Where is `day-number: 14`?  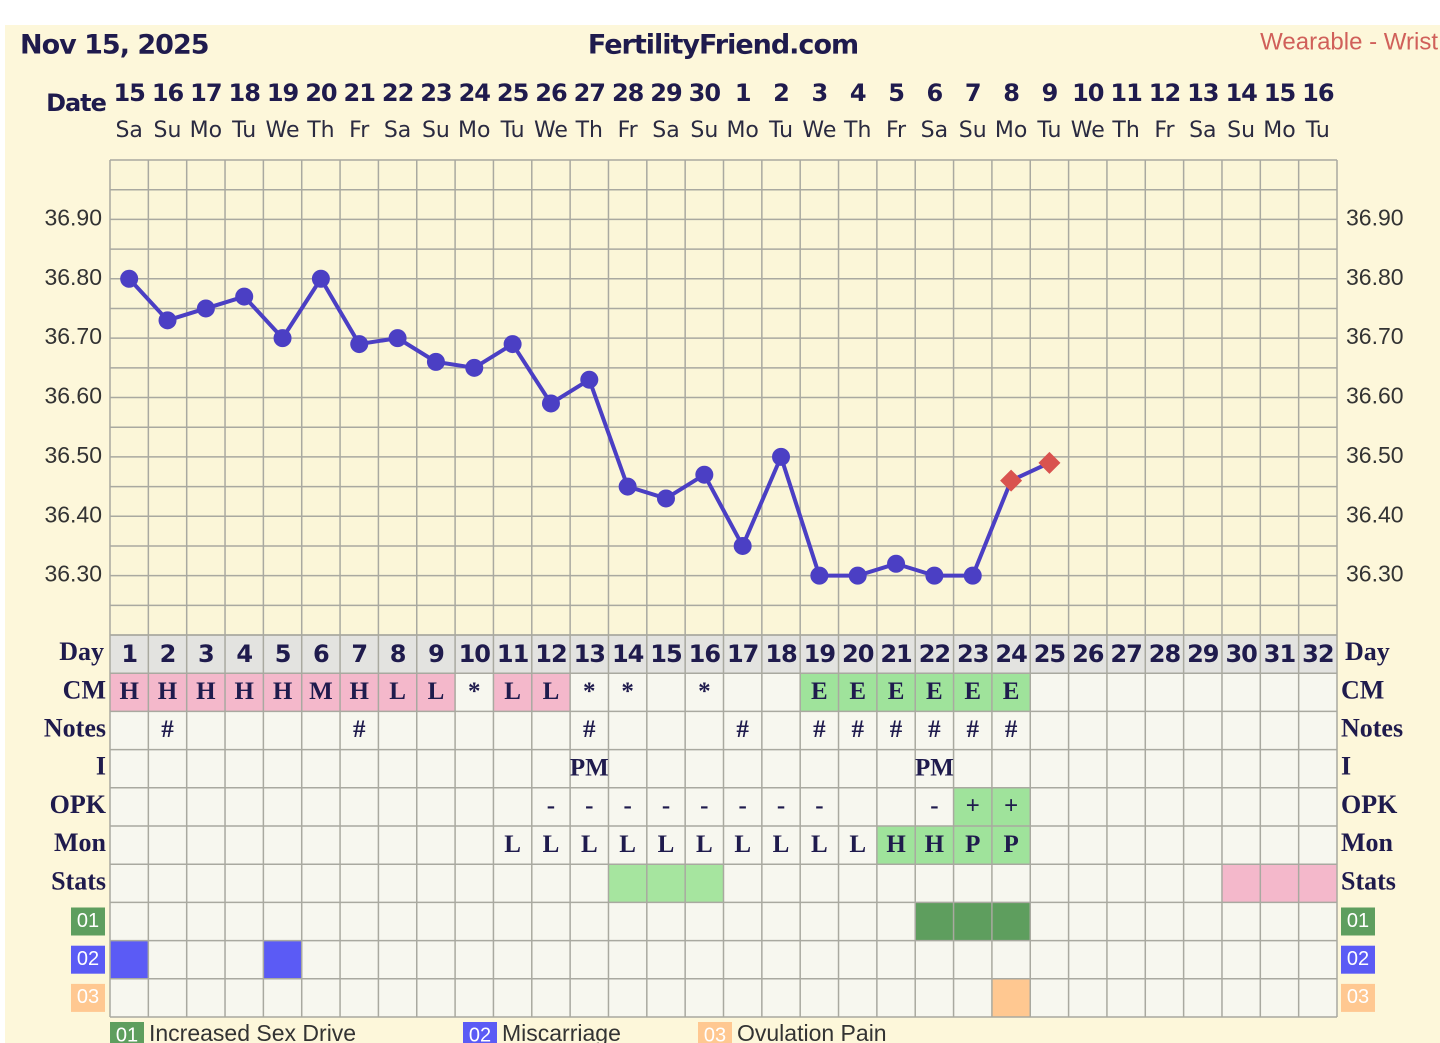
day-number: 14 is located at coordinates (628, 654).